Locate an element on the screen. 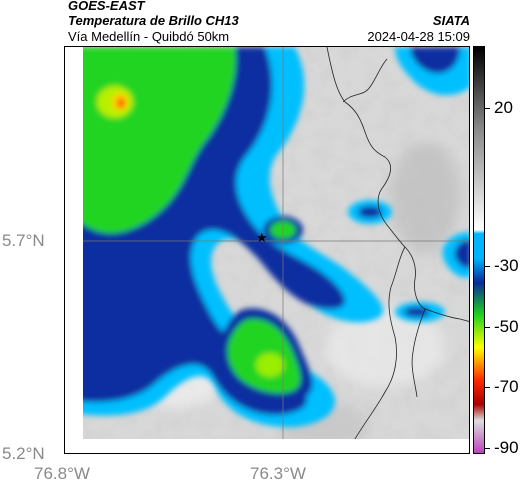  region-subtitle: Vía Medellín - Quibdó 50km is located at coordinates (149, 36).